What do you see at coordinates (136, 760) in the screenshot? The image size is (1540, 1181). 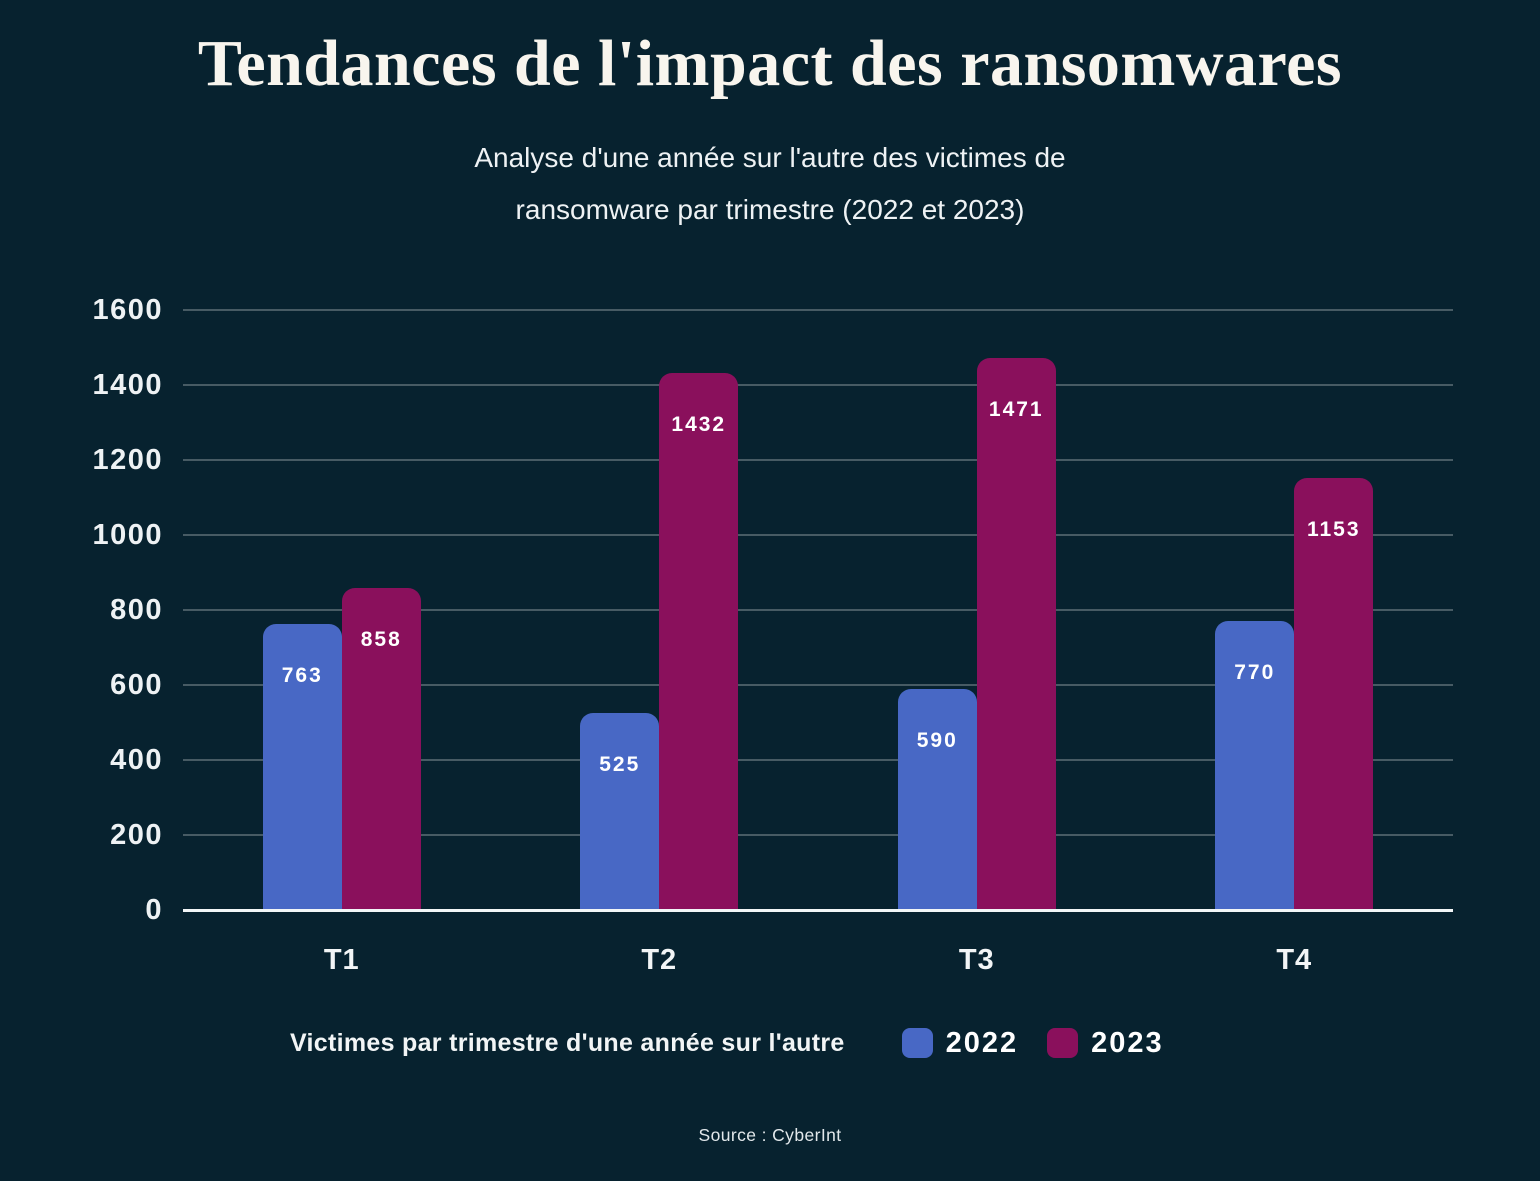 I see `y-axis-tick-400: 400` at bounding box center [136, 760].